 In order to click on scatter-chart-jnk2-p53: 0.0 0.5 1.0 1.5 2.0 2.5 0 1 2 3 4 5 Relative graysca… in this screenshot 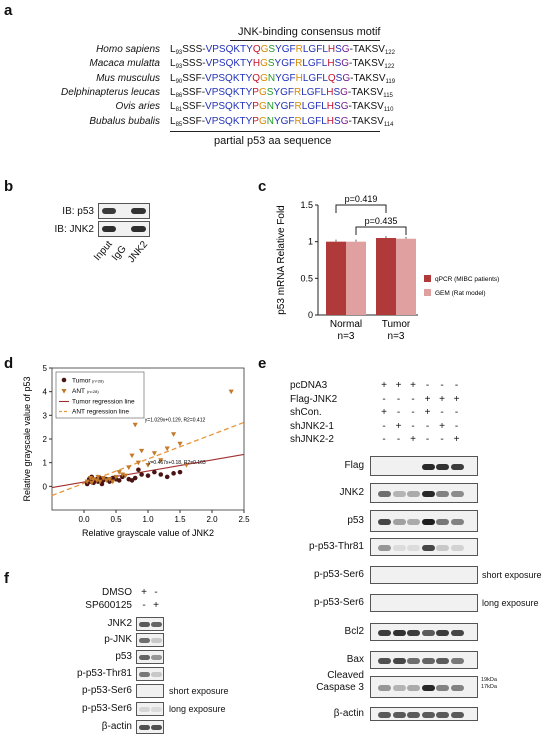, I will do `click(136, 451)`.